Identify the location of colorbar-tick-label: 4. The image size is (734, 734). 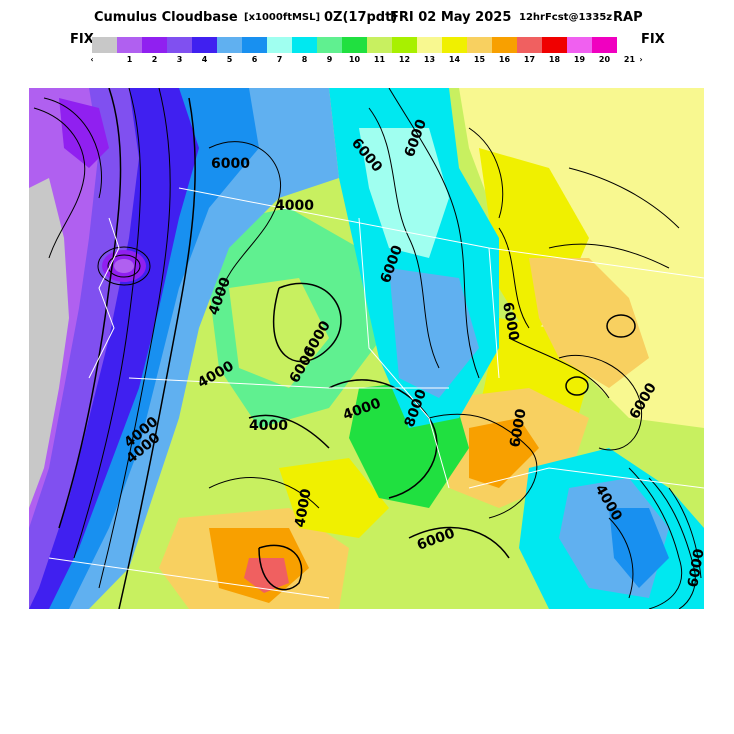
(204, 59).